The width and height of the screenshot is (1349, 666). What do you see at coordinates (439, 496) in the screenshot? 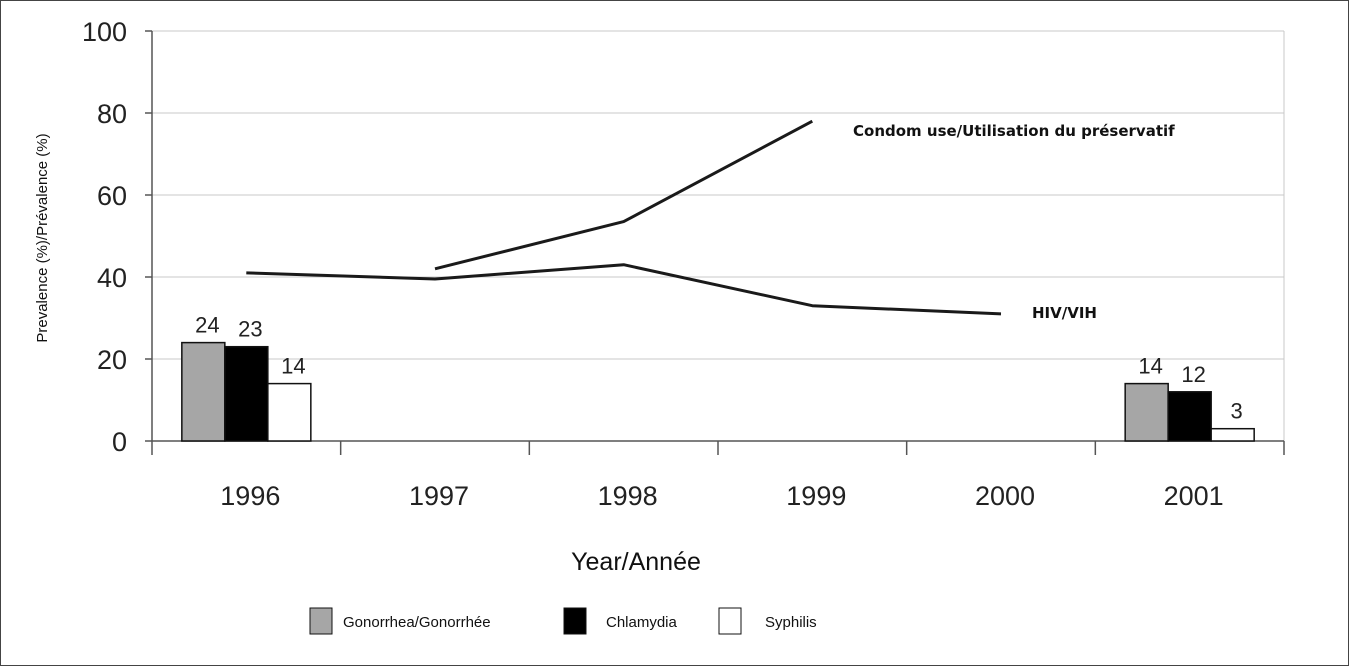
I see `x-tick-label: 1997` at bounding box center [439, 496].